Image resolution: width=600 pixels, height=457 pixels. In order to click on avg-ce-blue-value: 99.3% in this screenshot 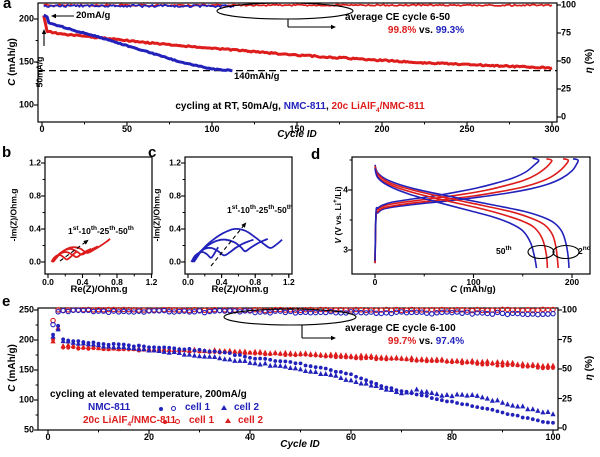, I will do `click(450, 30)`.